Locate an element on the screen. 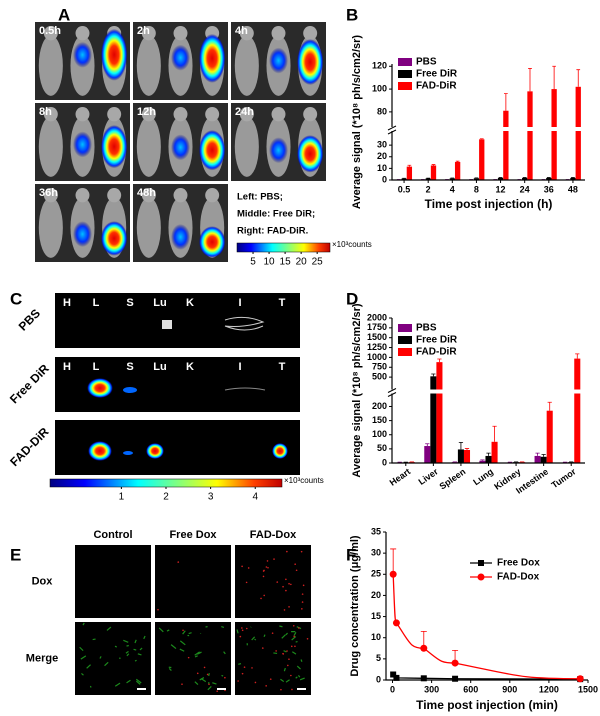 Image resolution: width=600 pixels, height=716 pixels. row-label: Free DiR is located at coordinates (29, 383).